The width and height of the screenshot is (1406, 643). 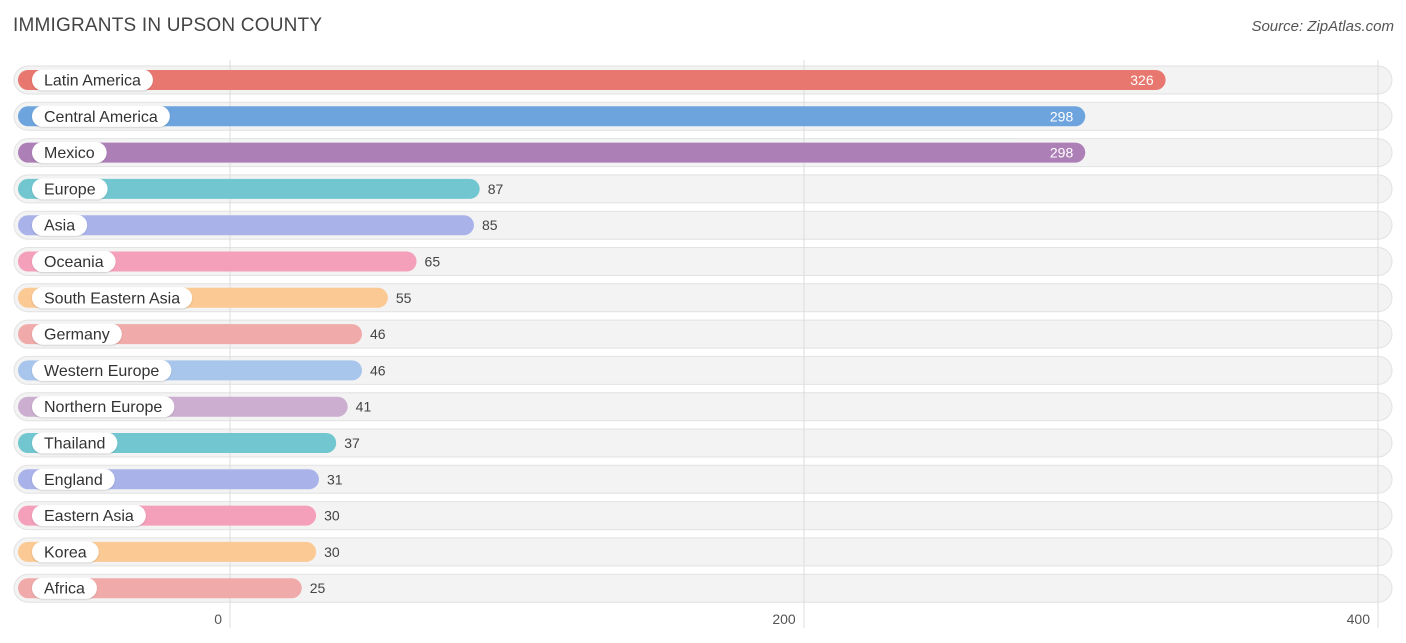 I want to click on category-label-group: Africa, so click(x=64, y=588).